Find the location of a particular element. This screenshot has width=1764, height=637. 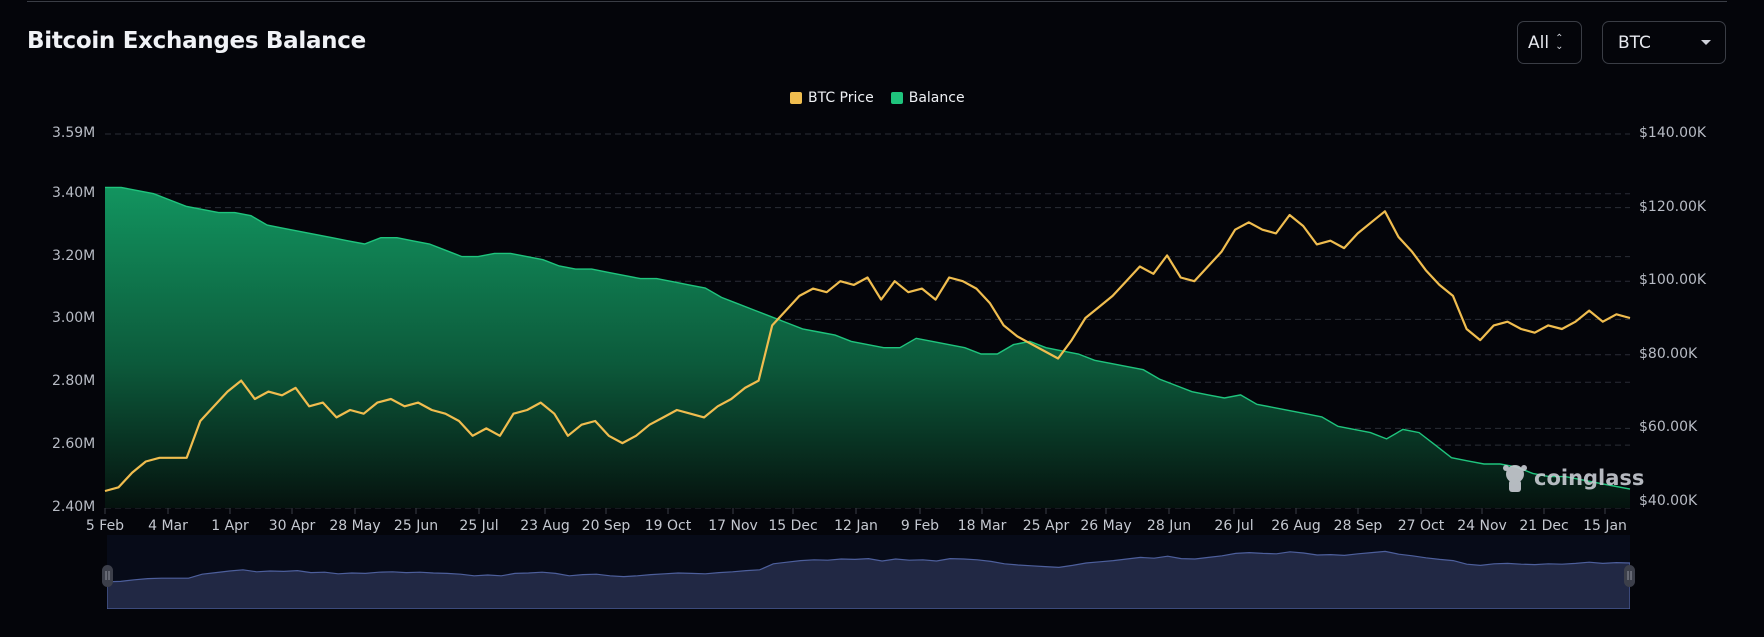

x-tick-label: 17 Nov is located at coordinates (733, 526).